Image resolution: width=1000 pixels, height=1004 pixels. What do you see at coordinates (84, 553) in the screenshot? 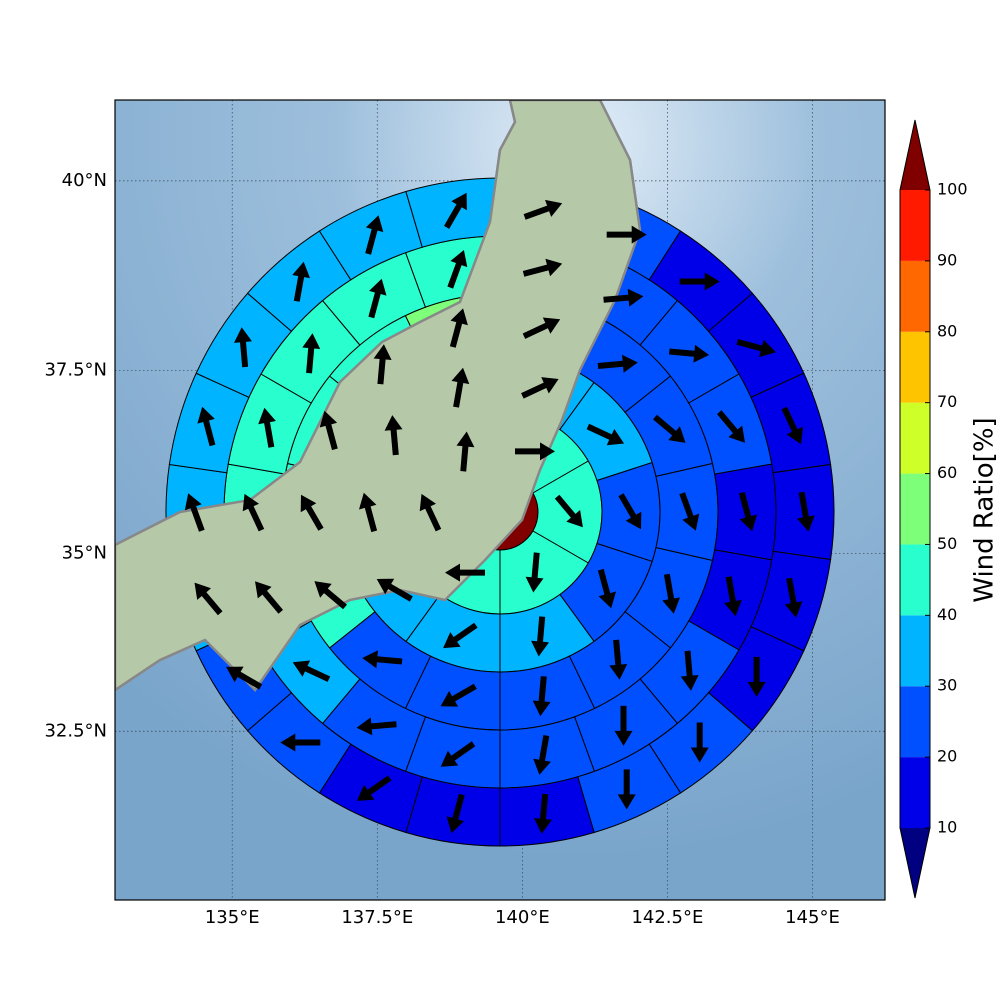
I see `y-tick-label: 35°N` at bounding box center [84, 553].